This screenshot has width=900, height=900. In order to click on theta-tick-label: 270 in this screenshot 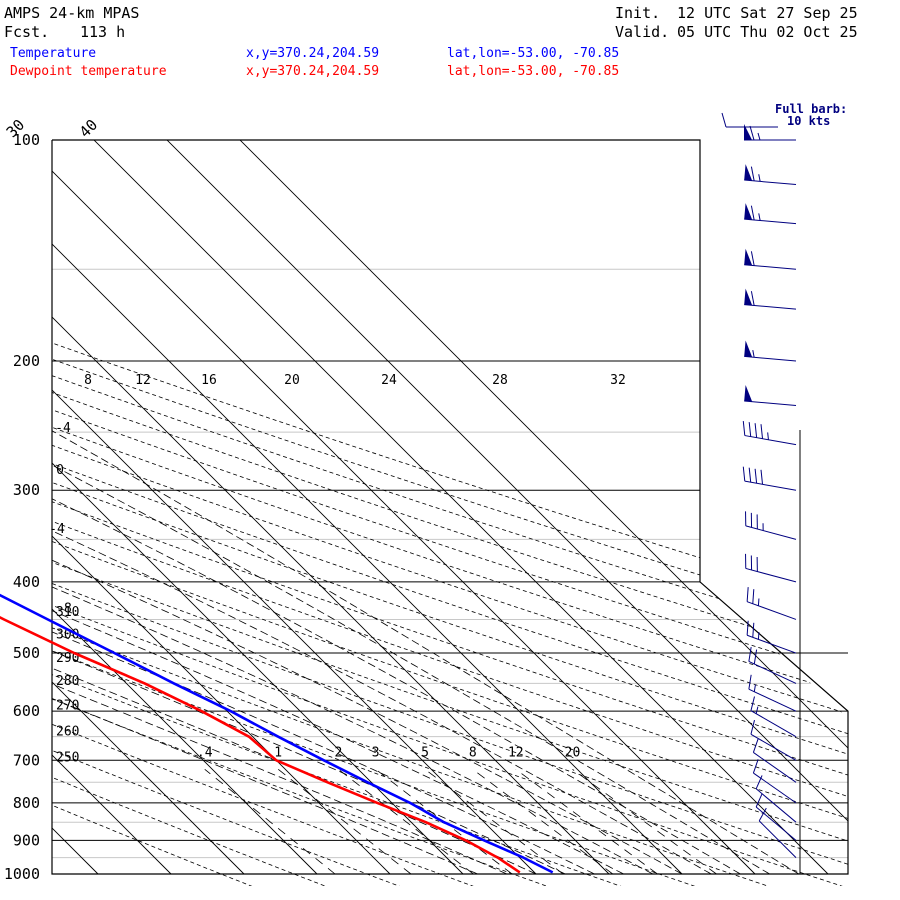, I will do `click(67, 706)`.